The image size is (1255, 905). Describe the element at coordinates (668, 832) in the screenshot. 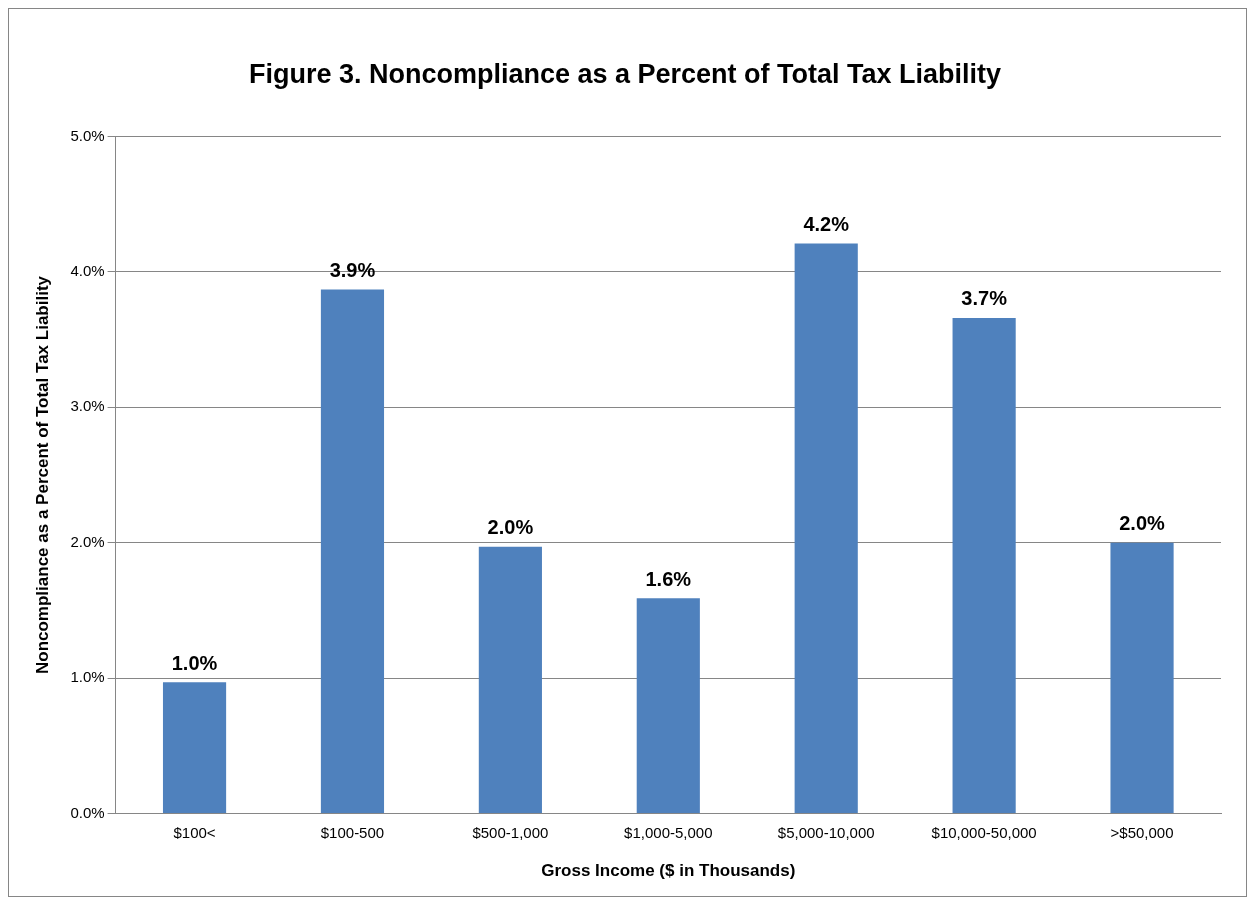

I see `x-tick-label: $1,000-5,000` at that location.